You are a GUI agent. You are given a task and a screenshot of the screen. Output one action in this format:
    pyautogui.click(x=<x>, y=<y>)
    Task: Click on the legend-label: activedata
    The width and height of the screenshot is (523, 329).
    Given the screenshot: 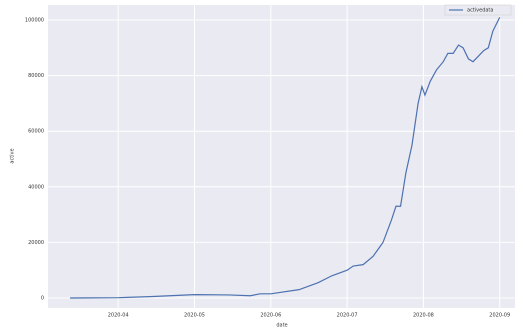 What is the action you would take?
    pyautogui.click(x=480, y=11)
    